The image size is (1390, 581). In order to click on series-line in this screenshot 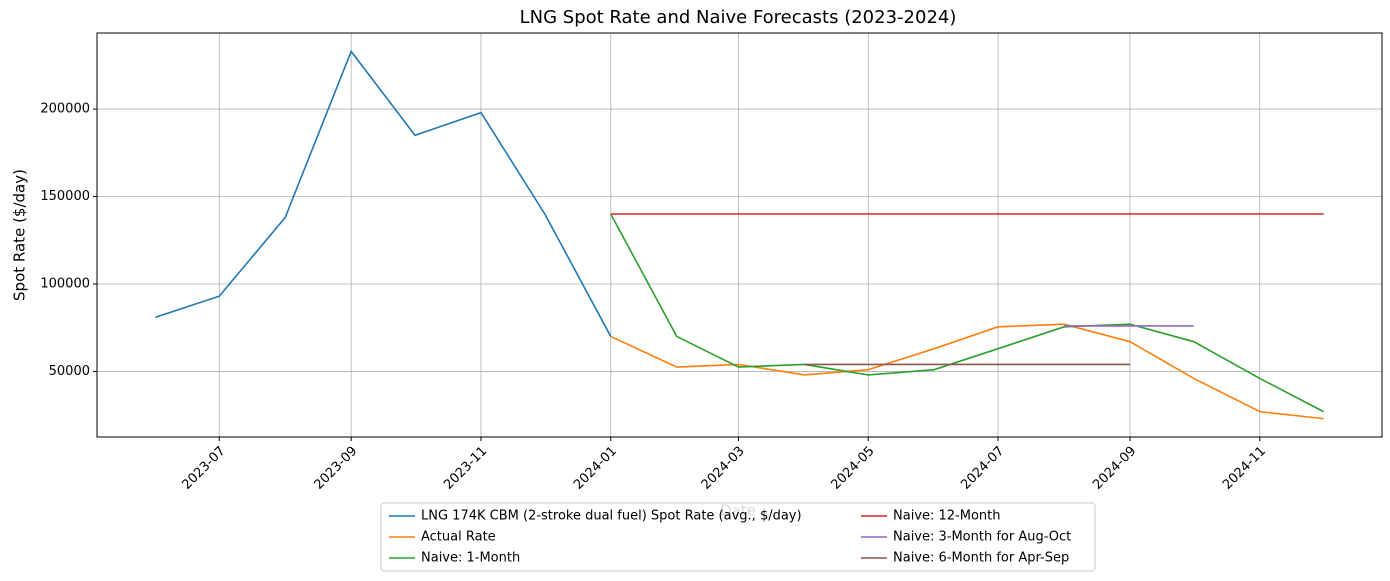, I will do `click(967, 371)`.